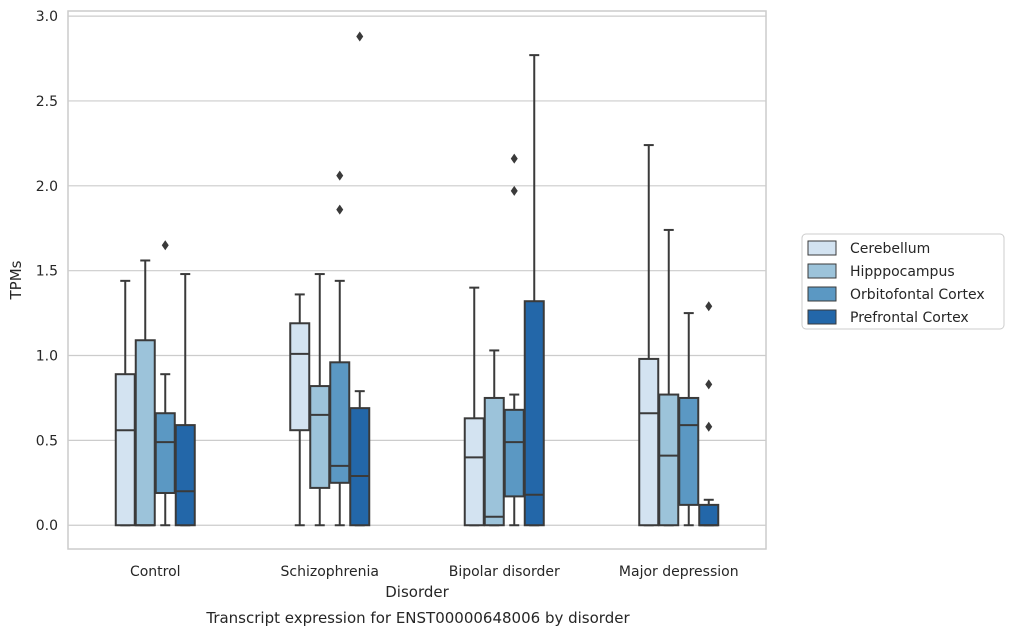 Image resolution: width=1014 pixels, height=636 pixels. I want to click on y-tick-label: 0.0, so click(47, 526).